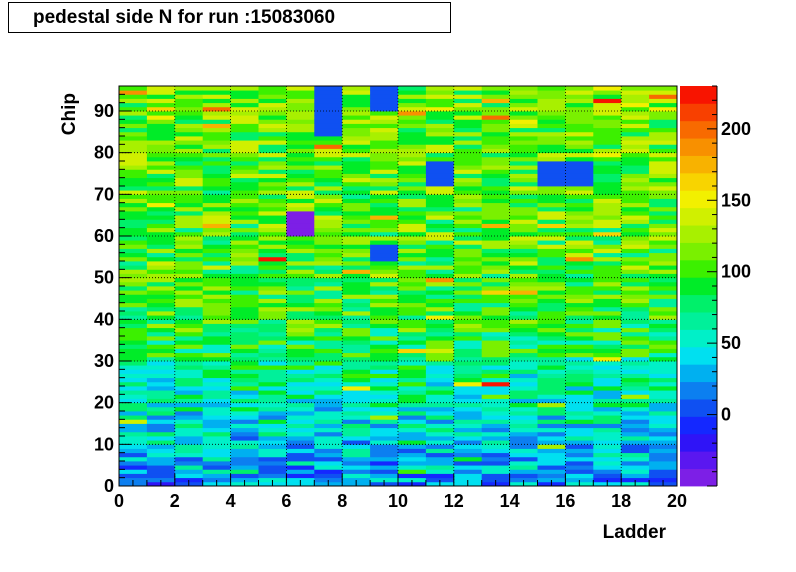  I want to click on palette-swatch, so click(698, 338).